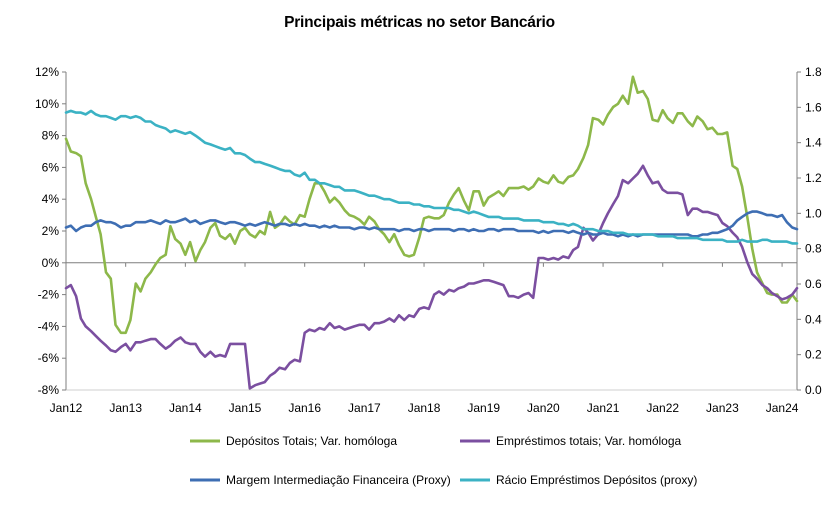 Image resolution: width=839 pixels, height=521 pixels. I want to click on y-right-tick-label: 1.4, so click(813, 143).